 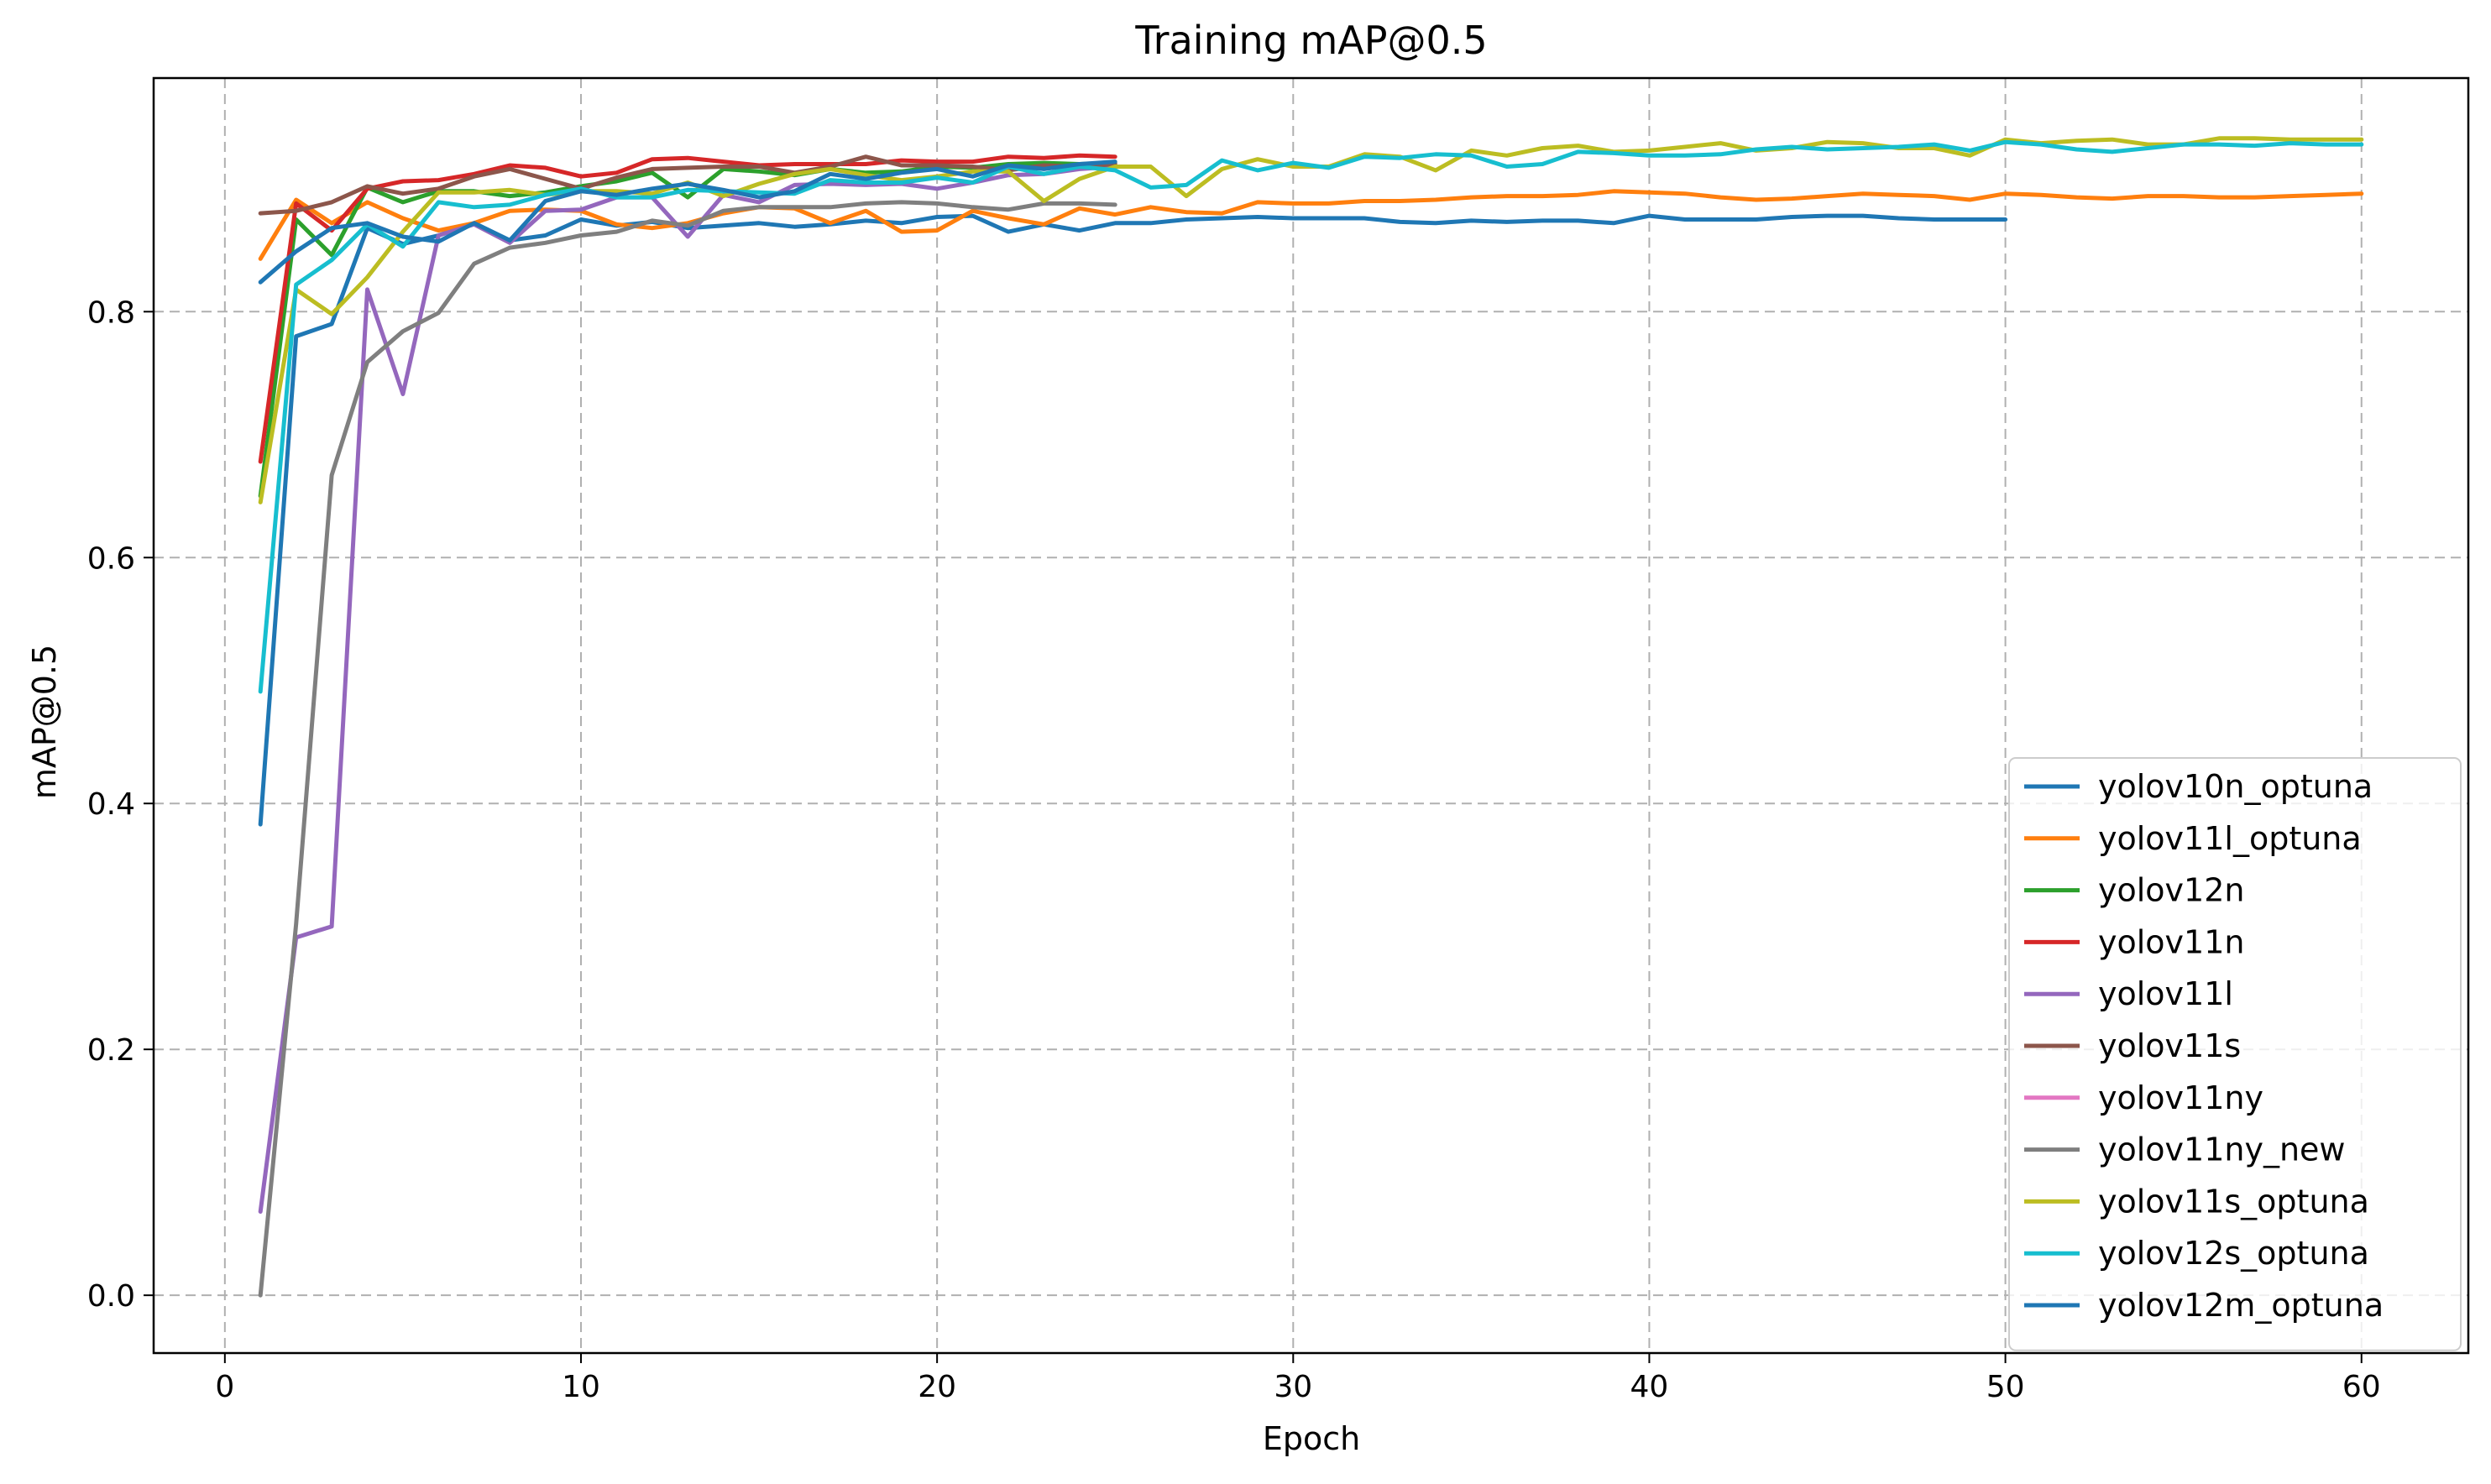 I want to click on x-tick-label: 0, so click(x=225, y=1387).